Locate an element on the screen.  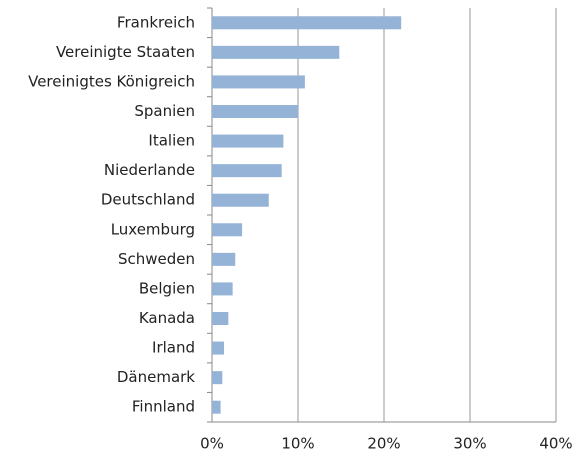
y-tick-label: Irland is located at coordinates (173, 348).